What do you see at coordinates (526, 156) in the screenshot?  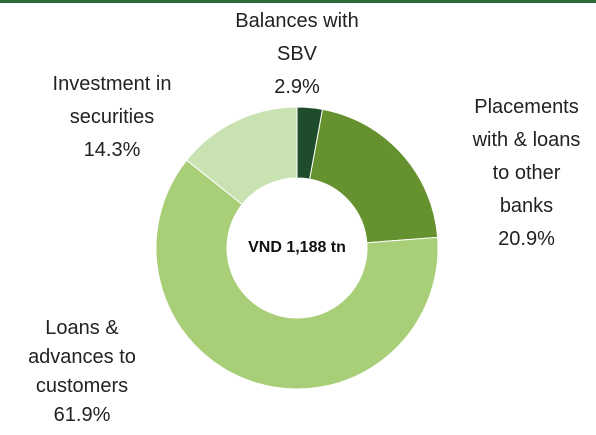 I see `category-label: Placements with & loans to other banks` at bounding box center [526, 156].